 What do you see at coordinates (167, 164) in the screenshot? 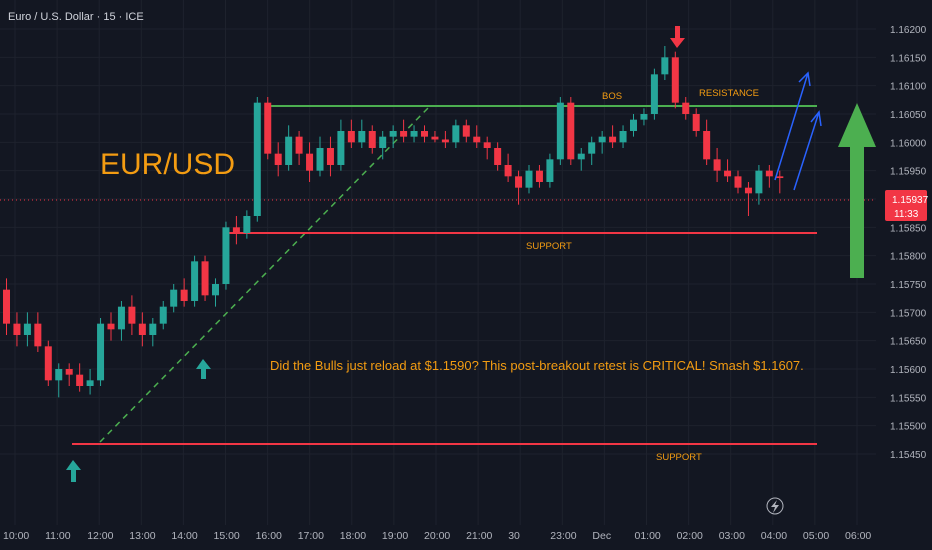
I see `pair-title: EUR/USD` at bounding box center [167, 164].